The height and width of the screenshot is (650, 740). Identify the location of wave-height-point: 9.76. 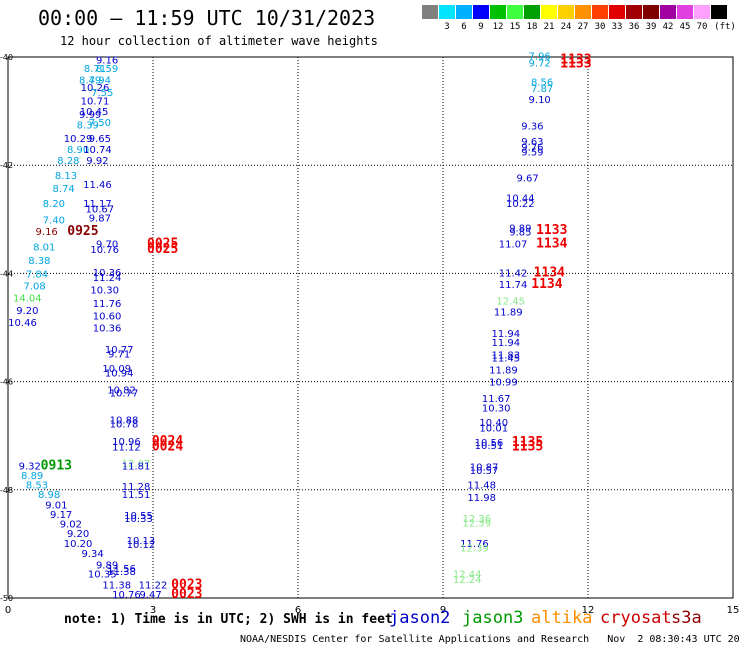
(532, 147).